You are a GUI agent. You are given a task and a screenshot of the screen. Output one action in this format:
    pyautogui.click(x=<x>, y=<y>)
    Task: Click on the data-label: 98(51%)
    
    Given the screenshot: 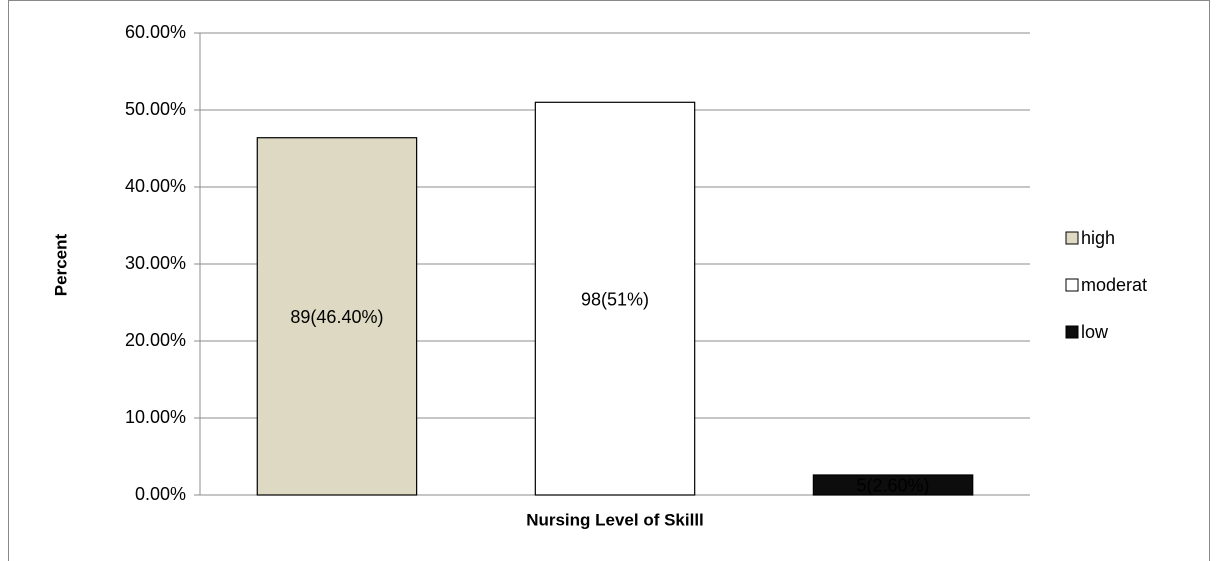 What is the action you would take?
    pyautogui.click(x=615, y=299)
    